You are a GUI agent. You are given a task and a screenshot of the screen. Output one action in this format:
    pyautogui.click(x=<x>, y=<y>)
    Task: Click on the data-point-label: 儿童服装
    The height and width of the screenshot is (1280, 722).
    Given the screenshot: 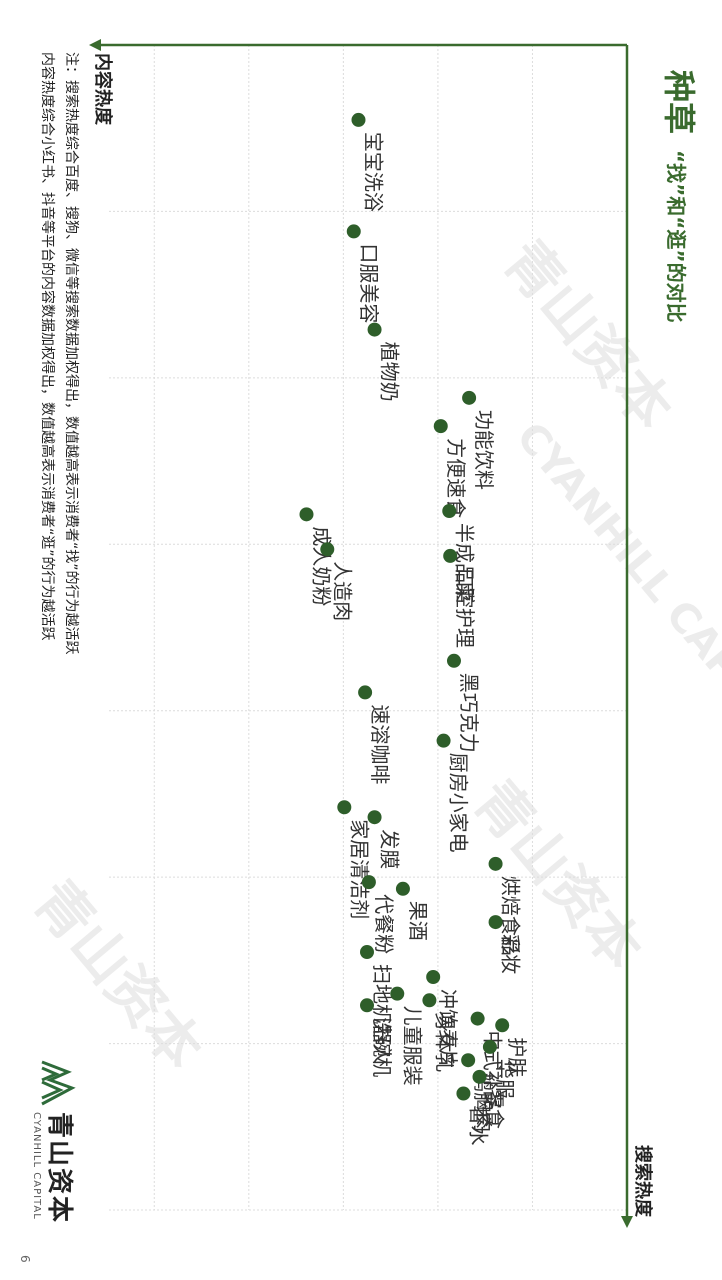 What is the action you would take?
    pyautogui.click(x=412, y=1046)
    